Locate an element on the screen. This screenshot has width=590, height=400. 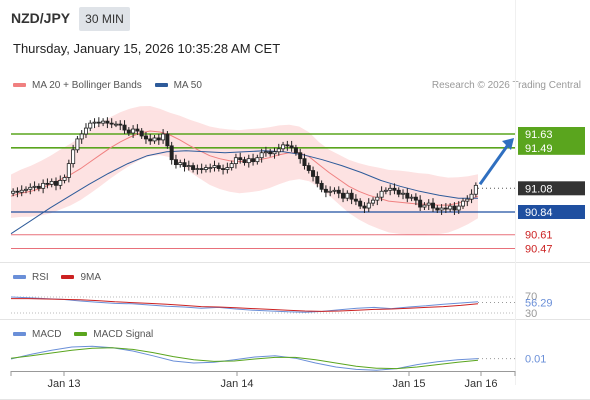
price-legend: MA 20 + Bollinger Bands MA 50 is located at coordinates (107, 85).